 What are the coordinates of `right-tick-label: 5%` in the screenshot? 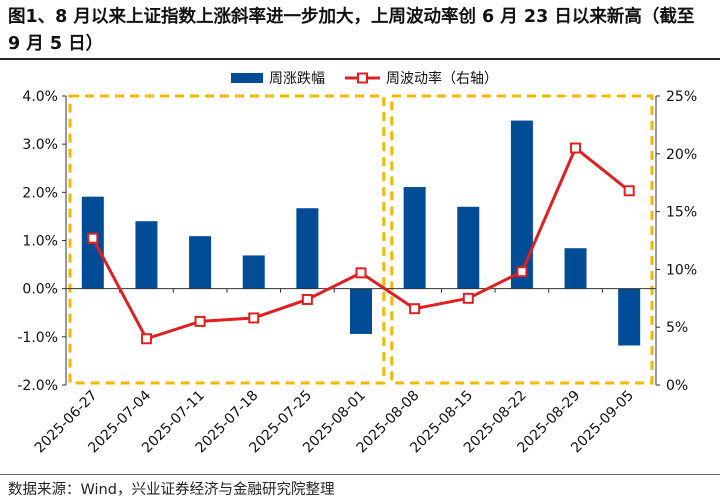 It's located at (677, 328).